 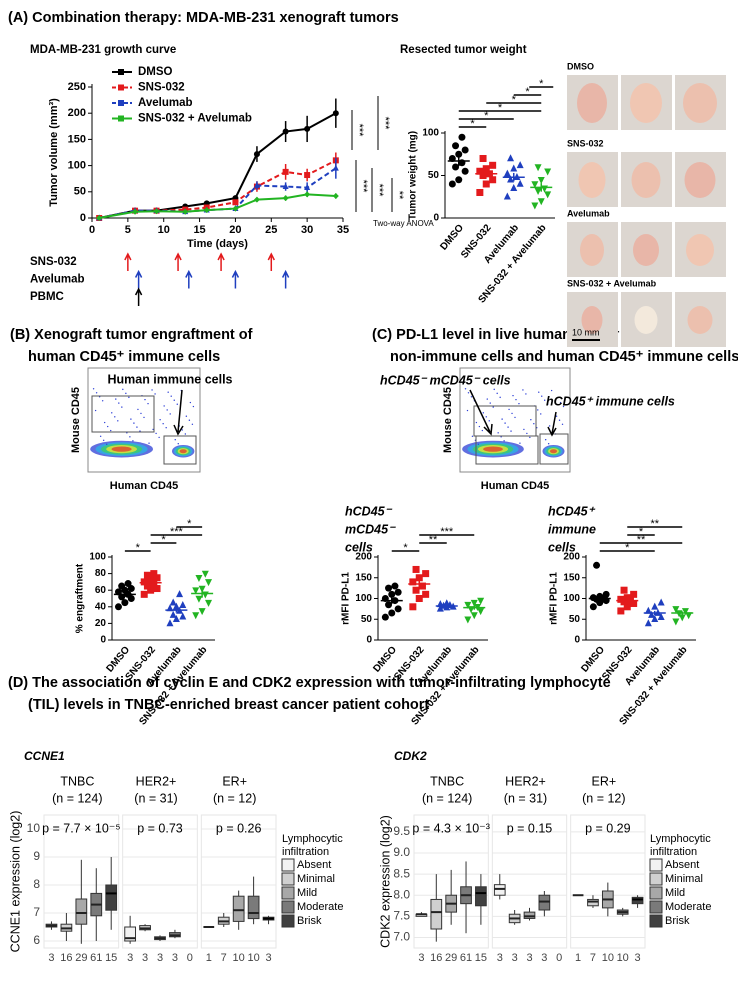 What do you see at coordinates (103, 640) in the screenshot?
I see `y-tick-label: 0` at bounding box center [103, 640].